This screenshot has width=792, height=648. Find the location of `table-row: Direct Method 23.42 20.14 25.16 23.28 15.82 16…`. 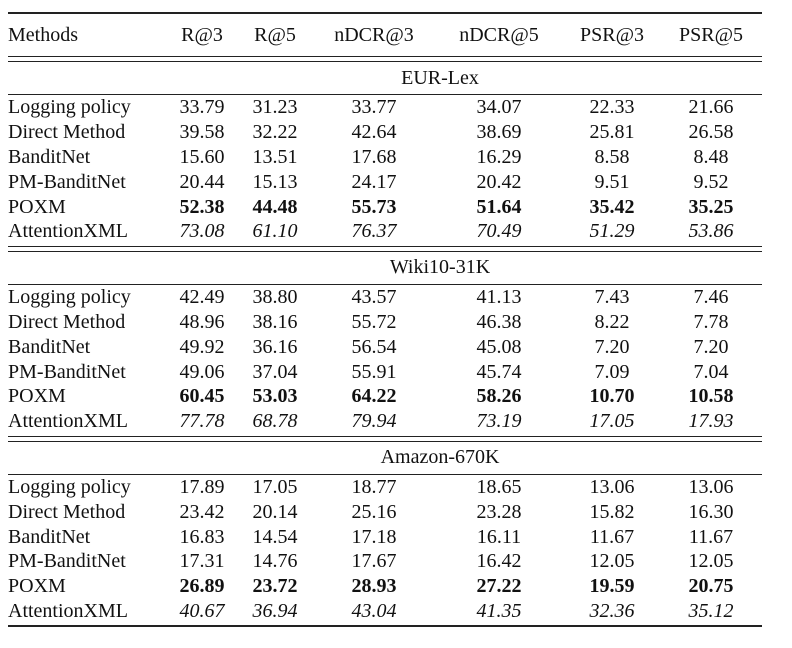

table-row: Direct Method 23.42 20.14 25.16 23.28 15.82 16… is located at coordinates (385, 511).